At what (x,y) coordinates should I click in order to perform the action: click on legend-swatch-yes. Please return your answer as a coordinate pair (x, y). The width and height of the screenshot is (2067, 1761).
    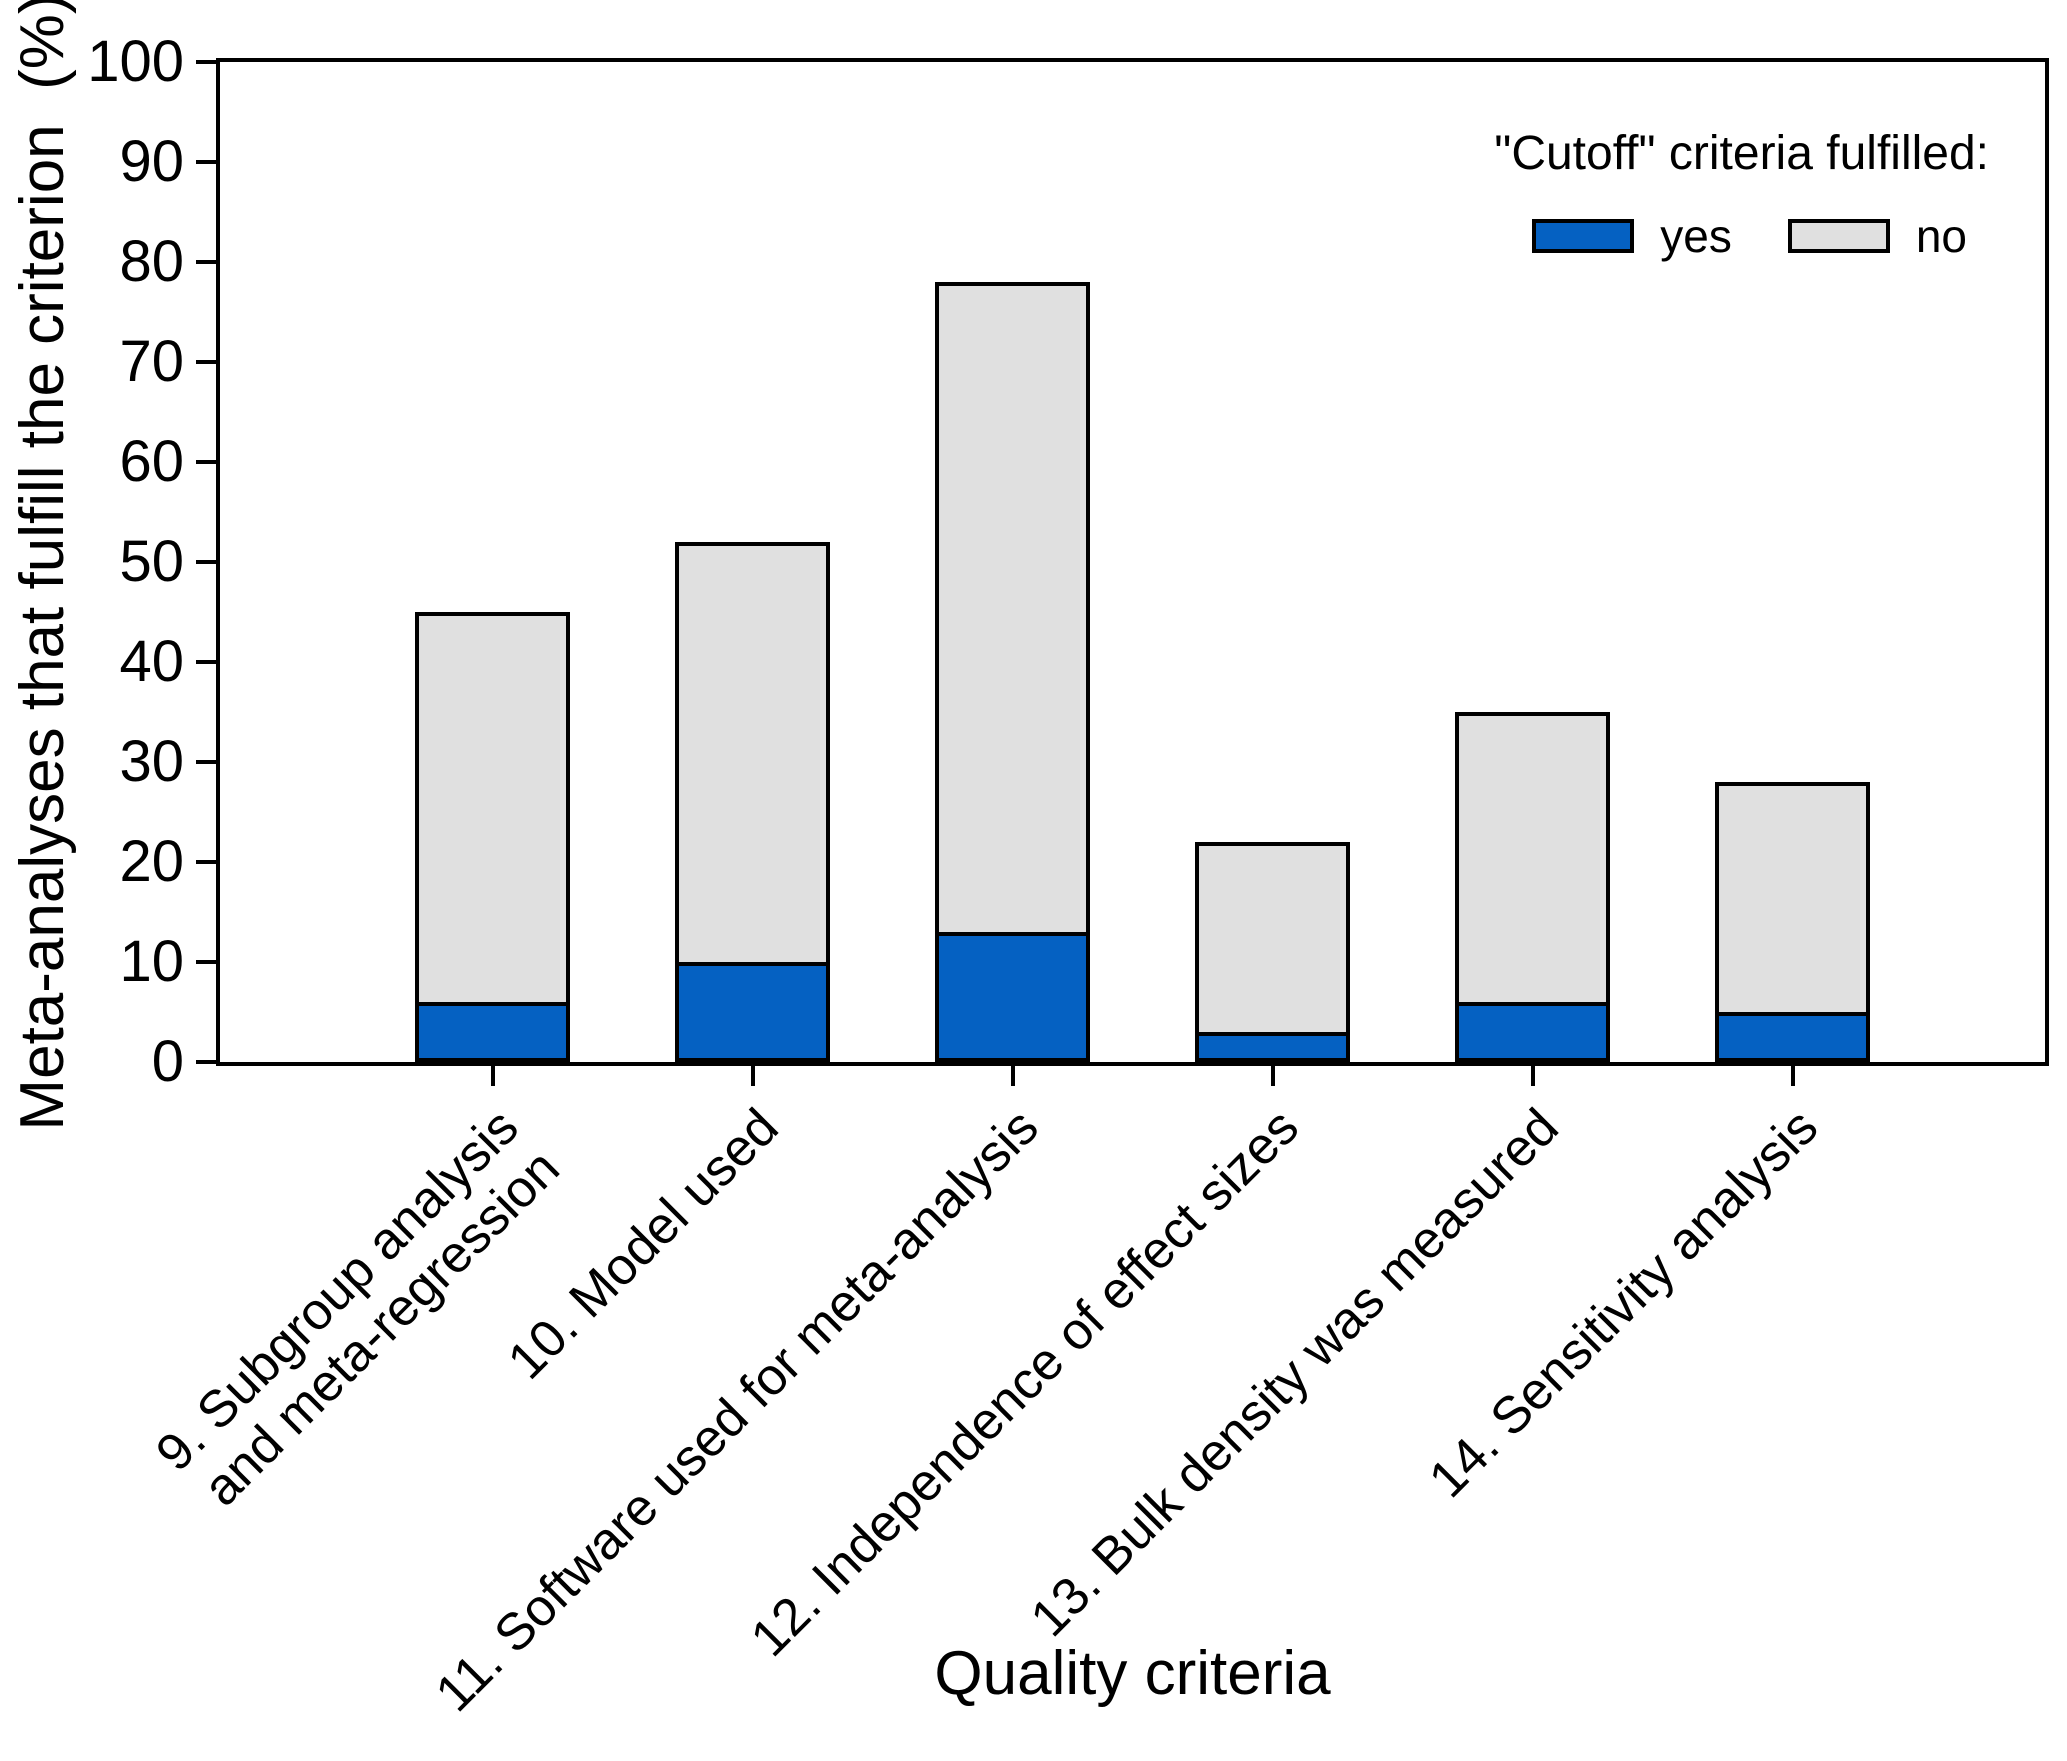
    Looking at the image, I should click on (1583, 236).